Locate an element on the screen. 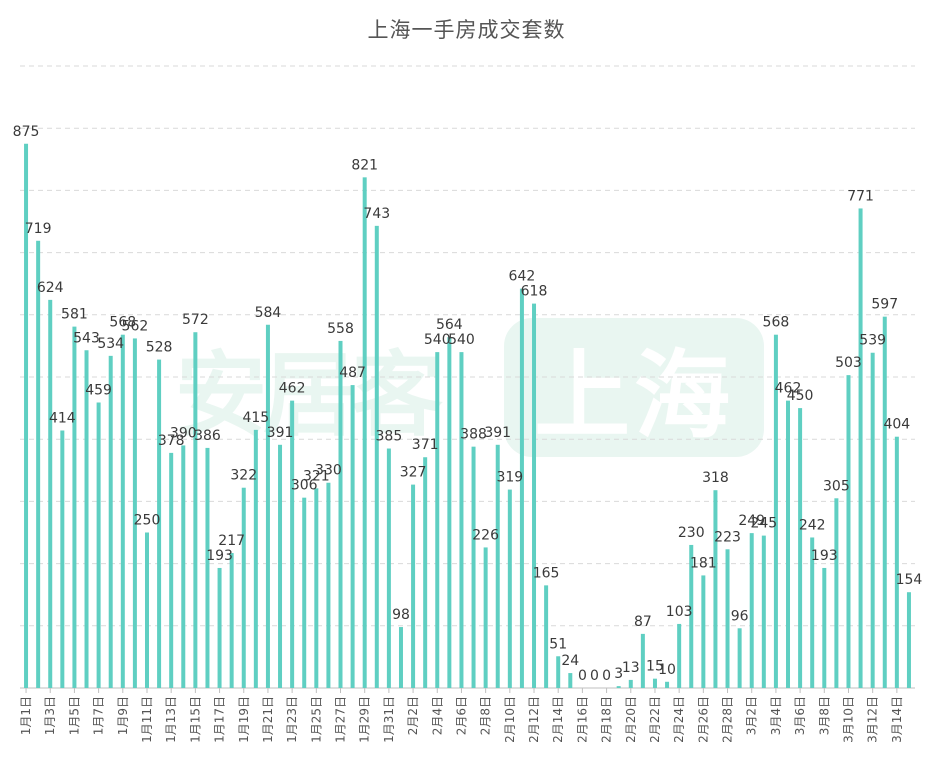  x-tick-label: 1月29日 is located at coordinates (365, 719).